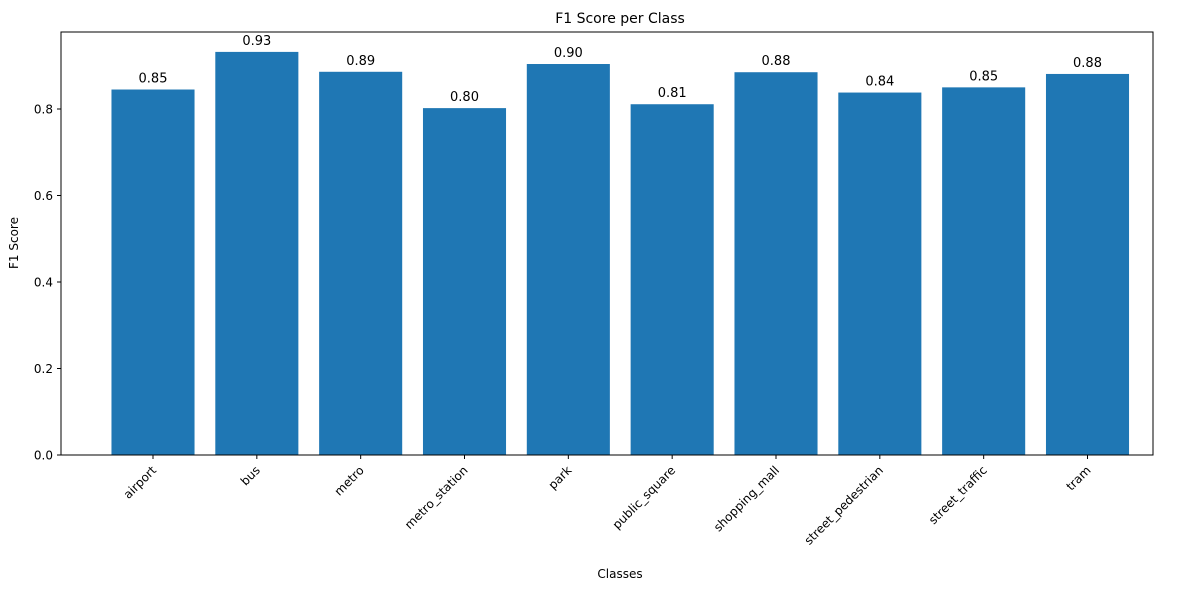 The width and height of the screenshot is (1189, 590). Describe the element at coordinates (14, 243) in the screenshot. I see `y-axis-label: F1 Score` at that location.